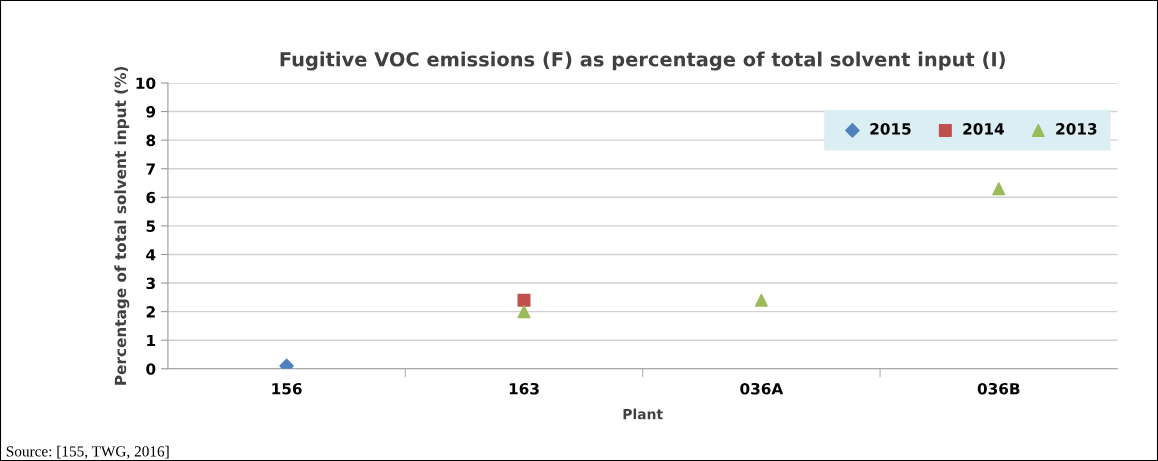  What do you see at coordinates (150, 312) in the screenshot?
I see `y-tick-label: 2` at bounding box center [150, 312].